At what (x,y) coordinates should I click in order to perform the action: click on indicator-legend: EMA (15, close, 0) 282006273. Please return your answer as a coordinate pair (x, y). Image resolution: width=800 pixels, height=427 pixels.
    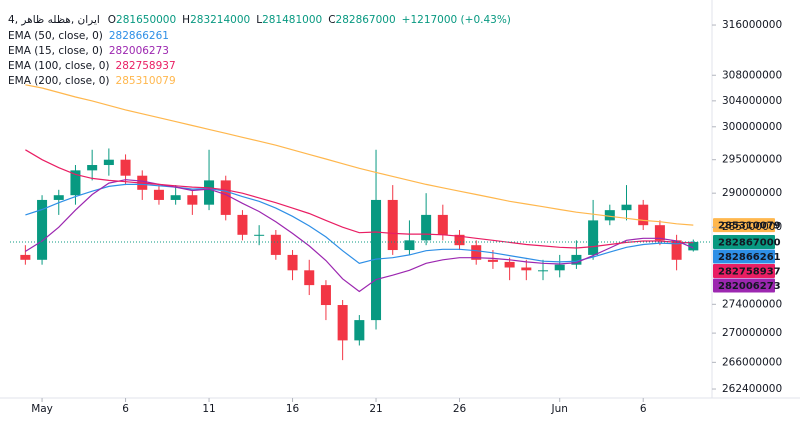
    Looking at the image, I should click on (88, 51).